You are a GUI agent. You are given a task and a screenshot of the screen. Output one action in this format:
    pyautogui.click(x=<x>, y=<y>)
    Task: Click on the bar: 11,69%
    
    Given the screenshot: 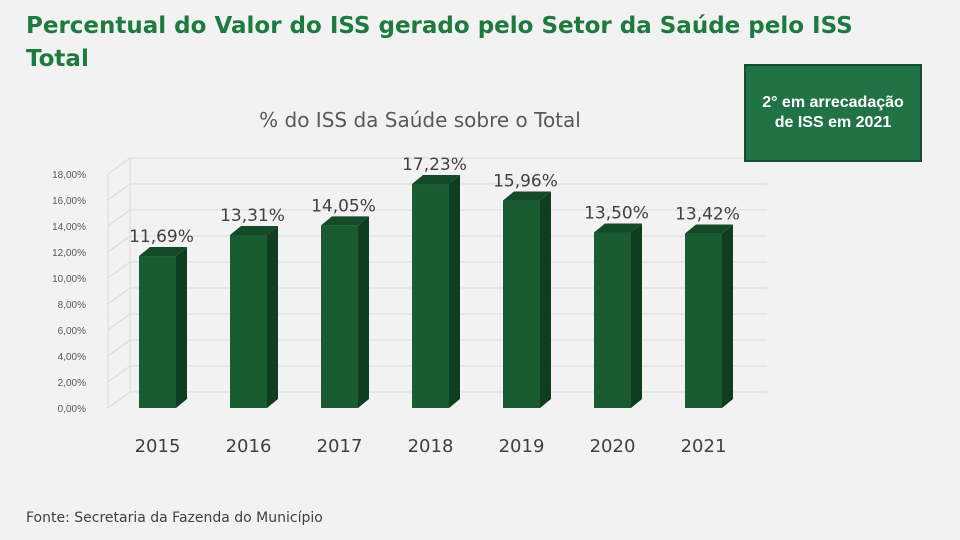 What is the action you would take?
    pyautogui.click(x=161, y=317)
    